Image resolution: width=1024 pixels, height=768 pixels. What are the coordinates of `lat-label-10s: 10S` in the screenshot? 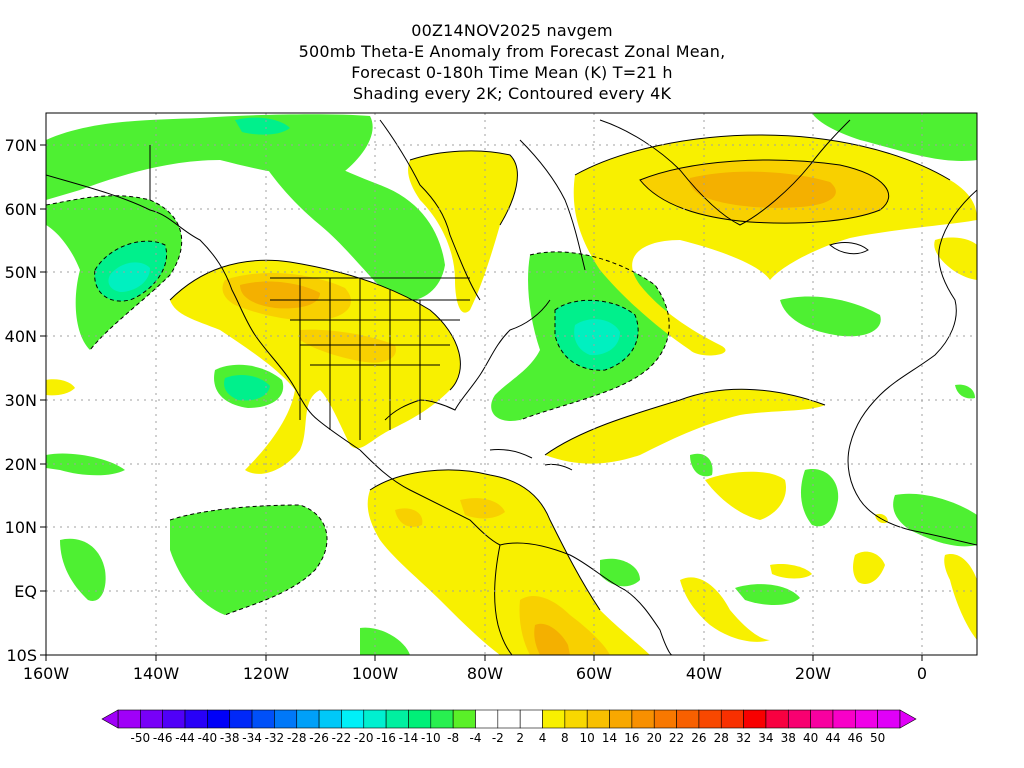 It's located at (21, 655).